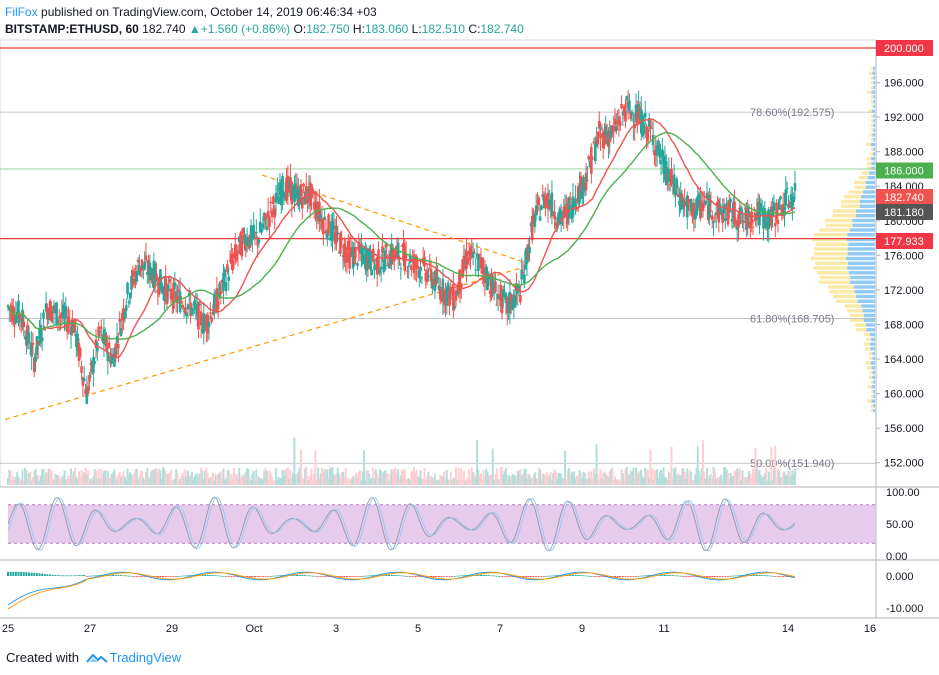  What do you see at coordinates (465, 593) in the screenshot?
I see `macd-pane: 0.000-10.000` at bounding box center [465, 593].